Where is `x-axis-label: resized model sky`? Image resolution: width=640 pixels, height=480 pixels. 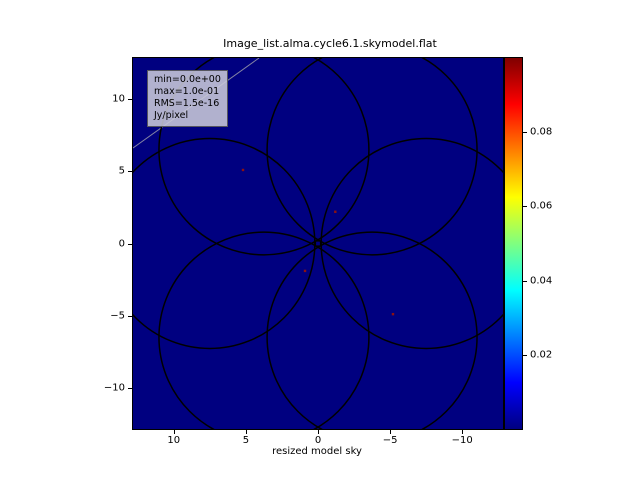 x-axis-label: resized model sky is located at coordinates (317, 451).